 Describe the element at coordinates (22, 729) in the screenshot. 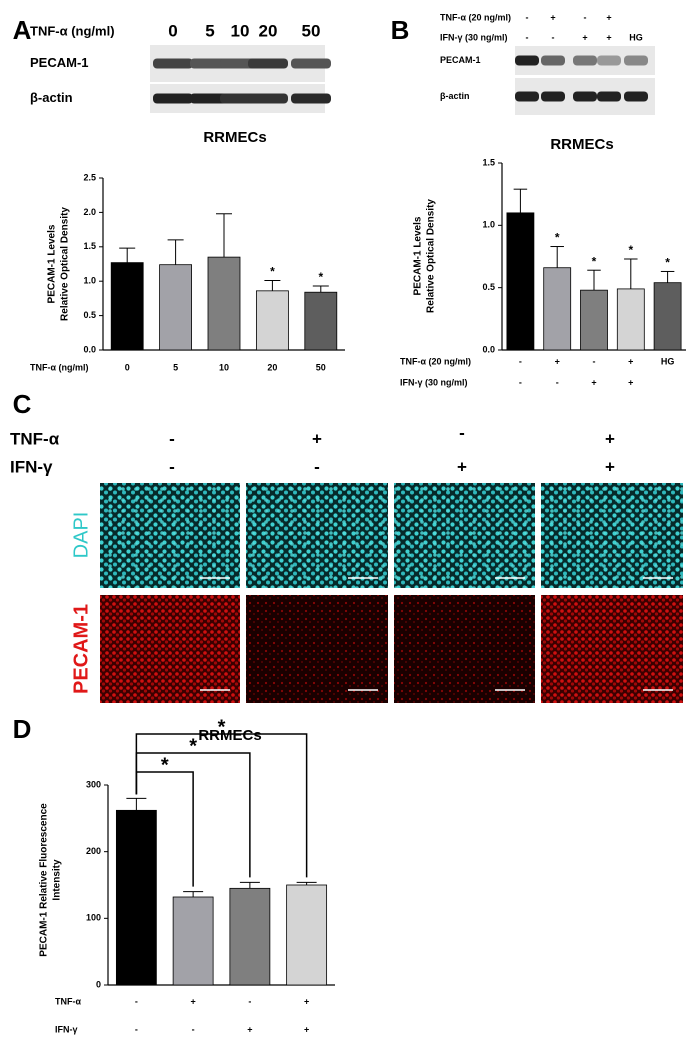

I see `panel-letter: D` at that location.